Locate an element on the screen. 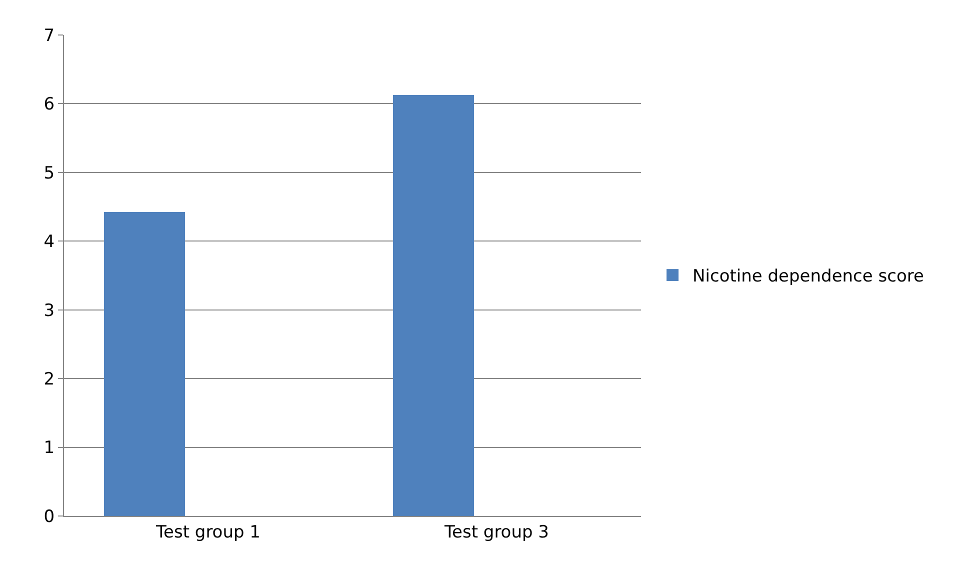 The width and height of the screenshot is (956, 578). y-tick-label: 7 is located at coordinates (49, 36).